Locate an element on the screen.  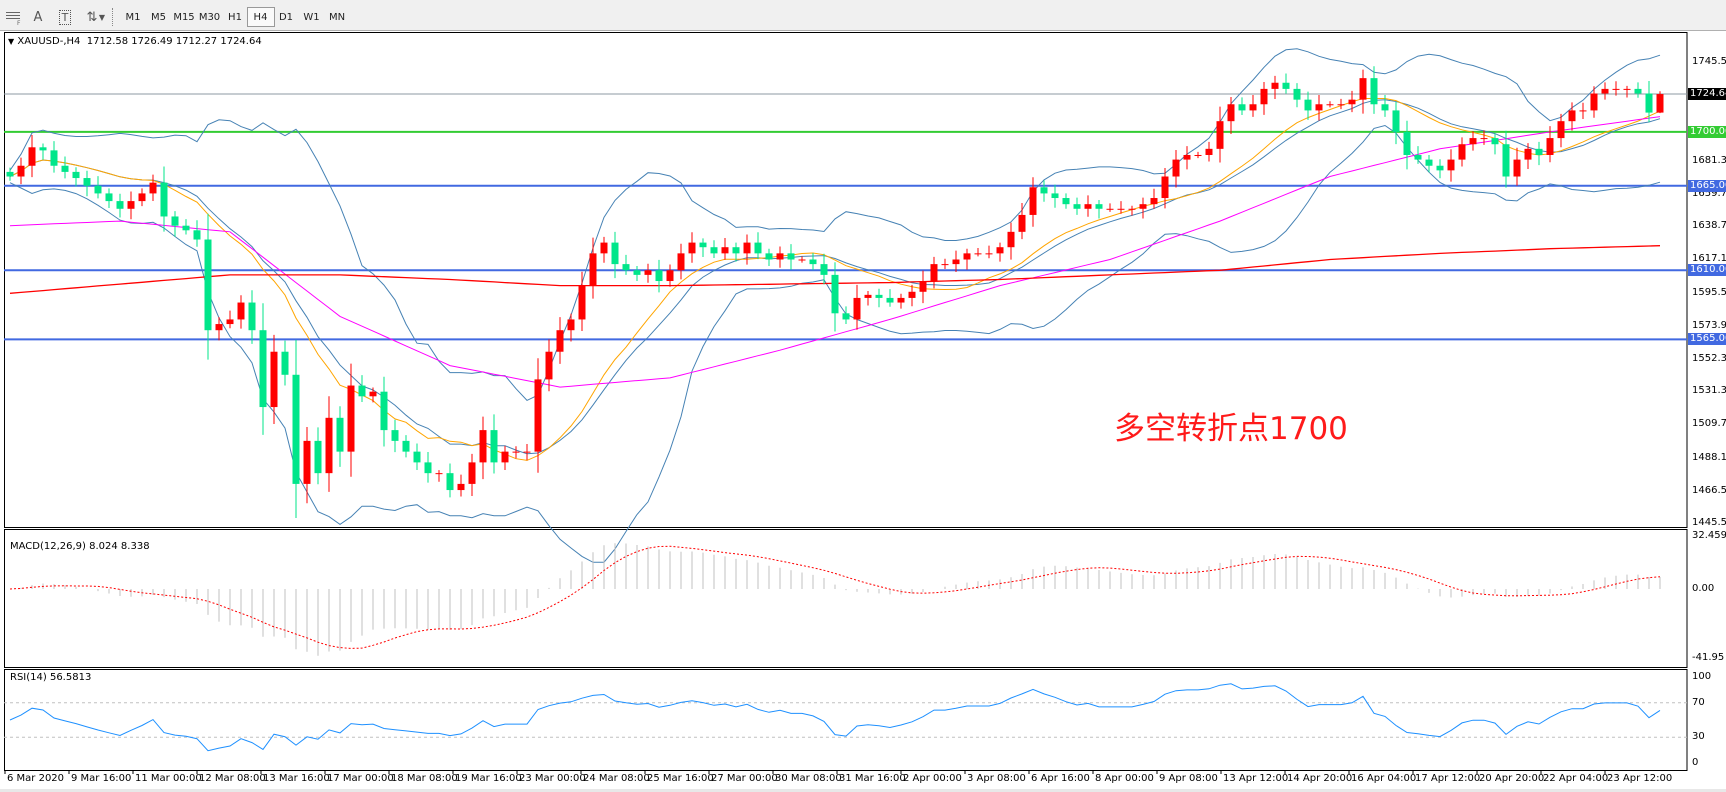
time-axis-label: 2 Apr 00:00 is located at coordinates (932, 778).